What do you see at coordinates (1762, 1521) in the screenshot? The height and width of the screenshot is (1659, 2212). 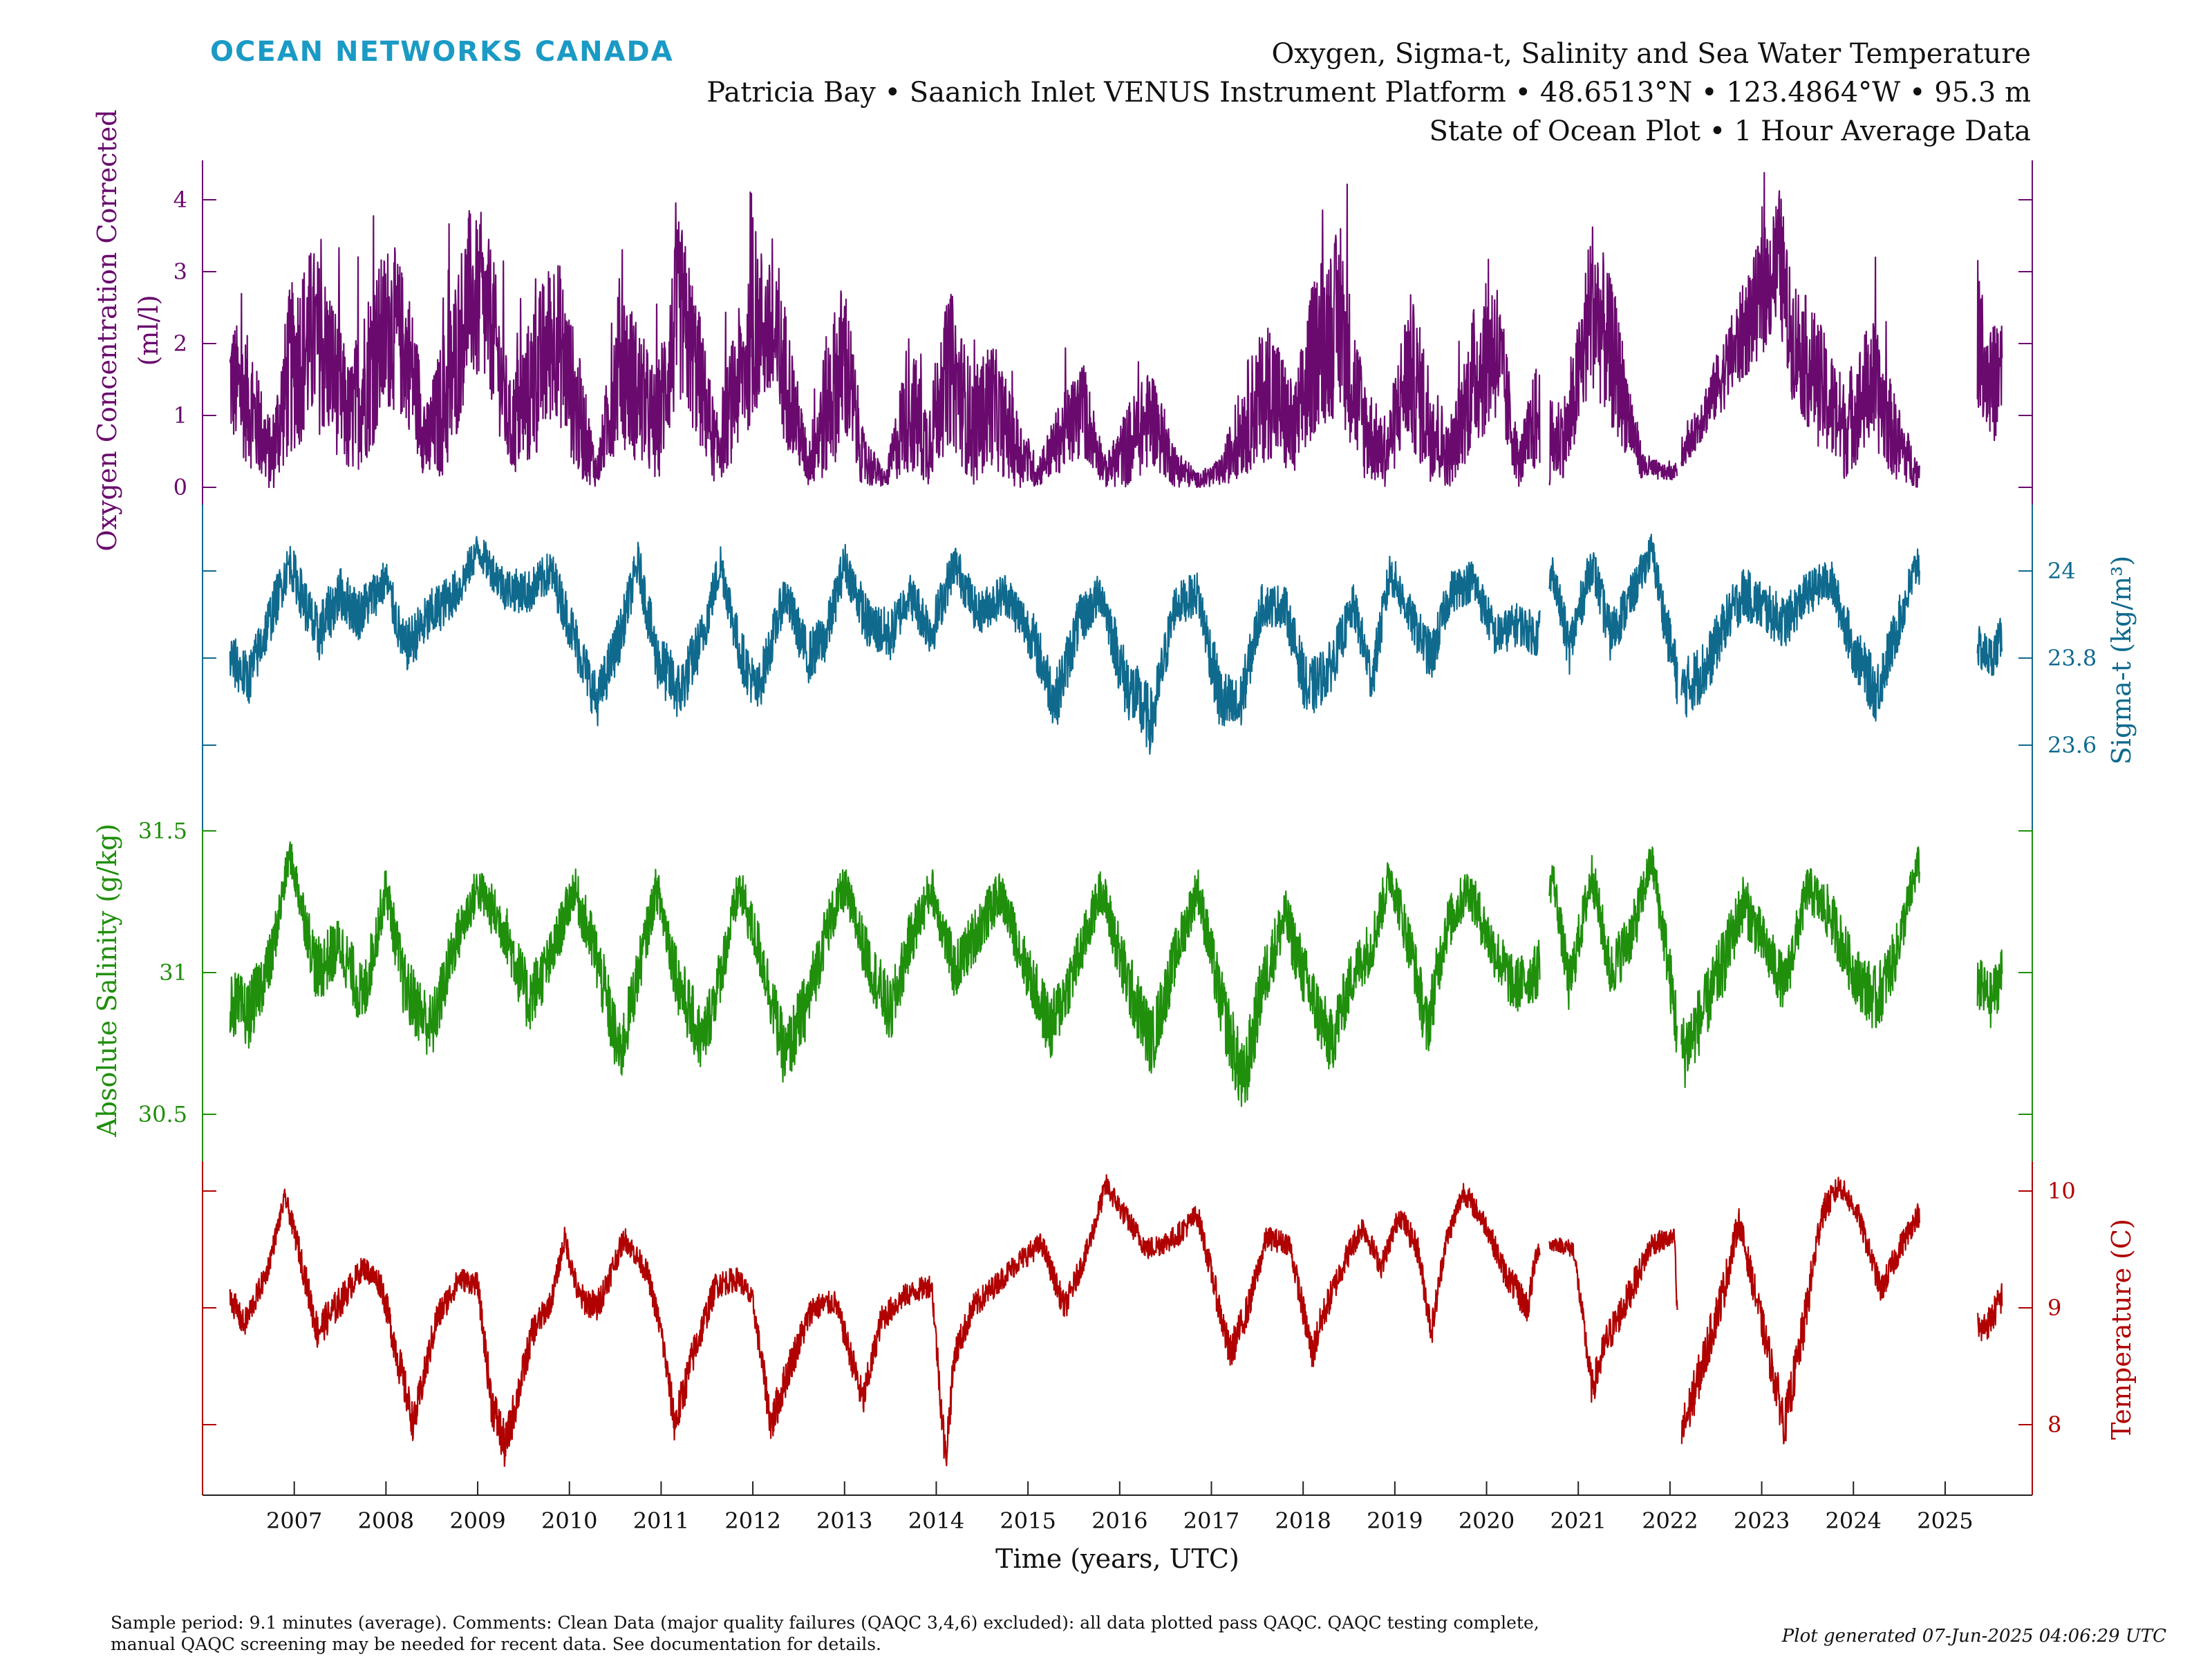 I see `x-tick-label: 2023` at bounding box center [1762, 1521].